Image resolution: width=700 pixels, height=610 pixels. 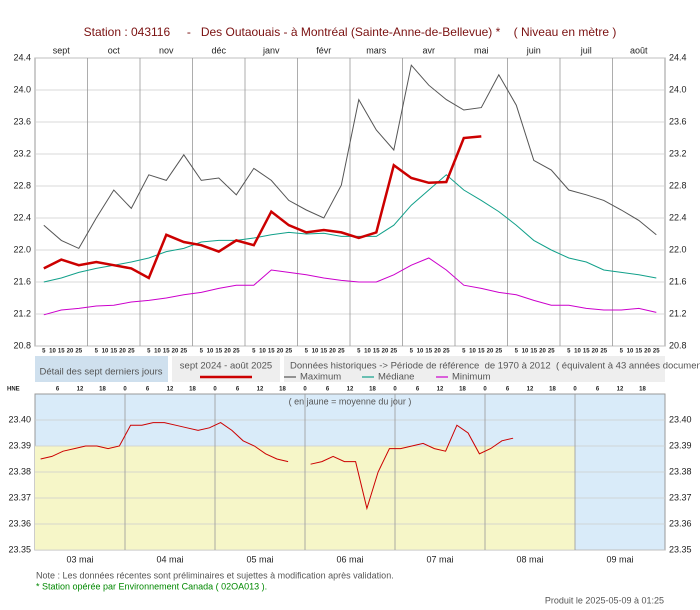 What do you see at coordinates (529, 559) in the screenshot?
I see `x-tick-label: 08 mai` at bounding box center [529, 559].